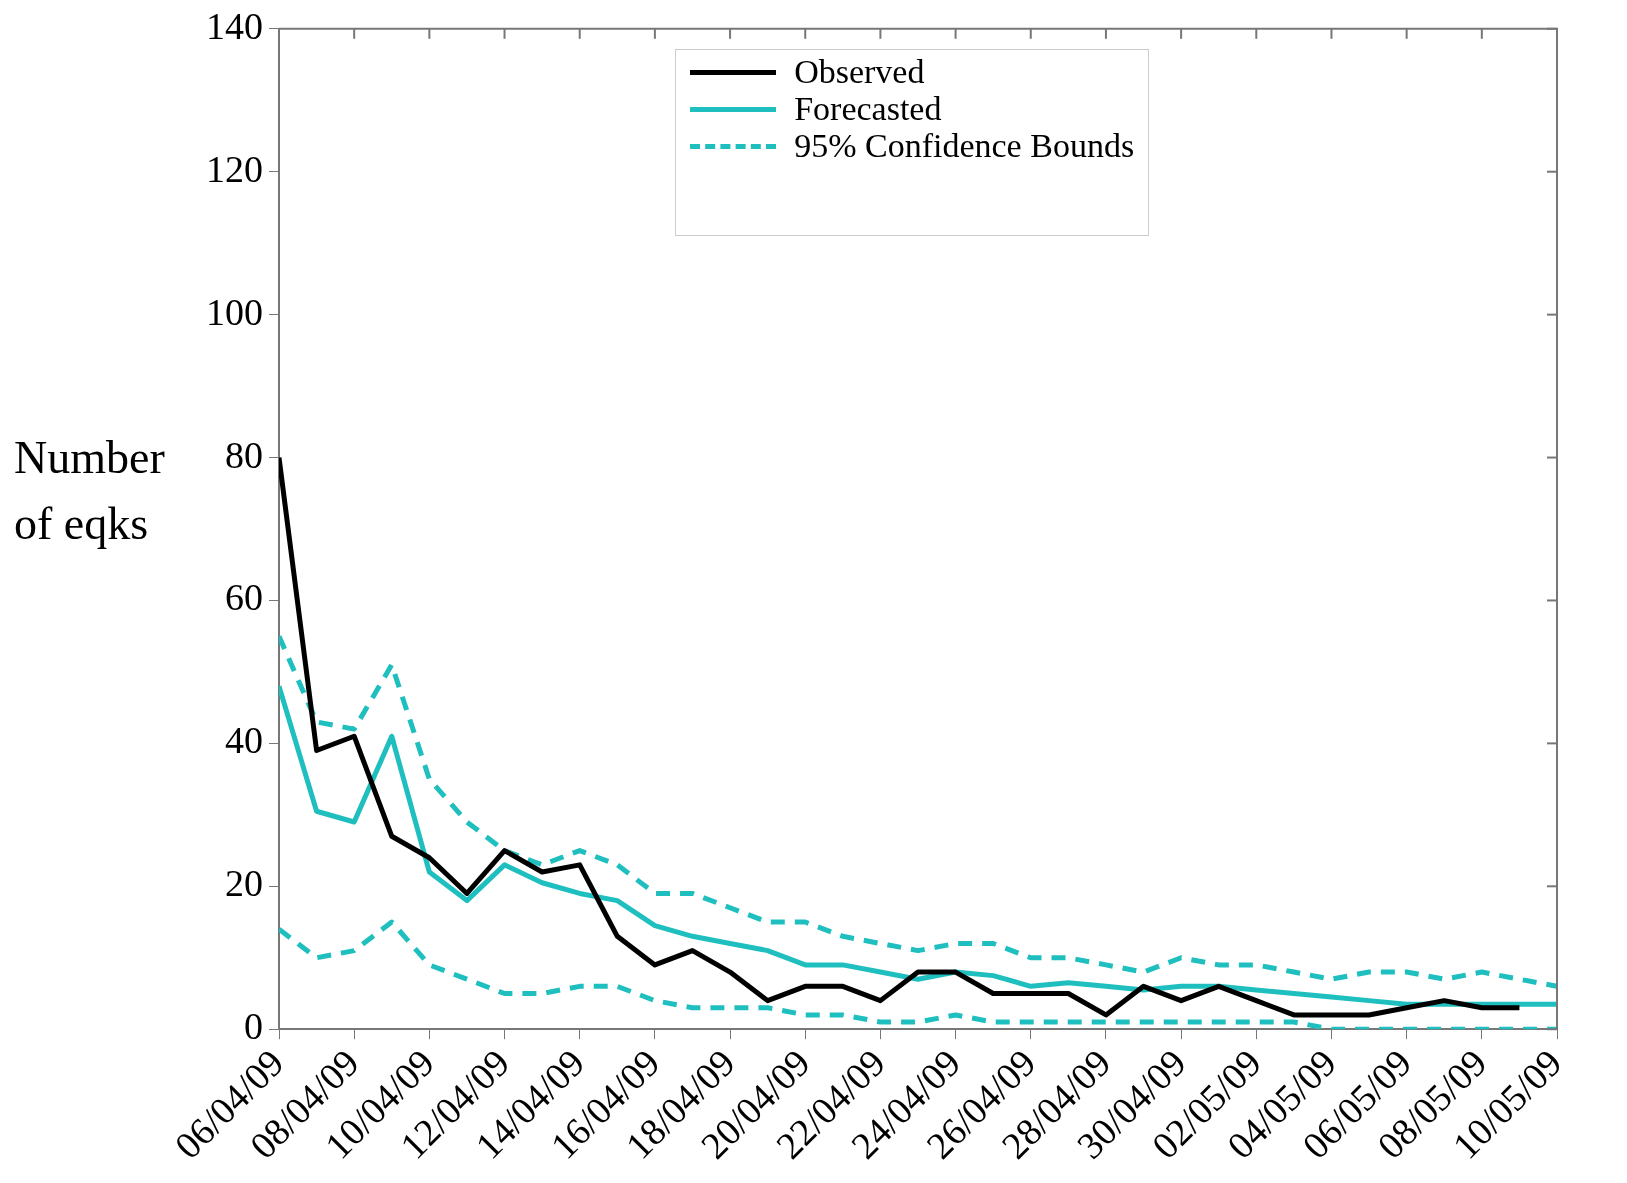  Describe the element at coordinates (234, 25) in the screenshot. I see `y-tick-label: 140` at that location.